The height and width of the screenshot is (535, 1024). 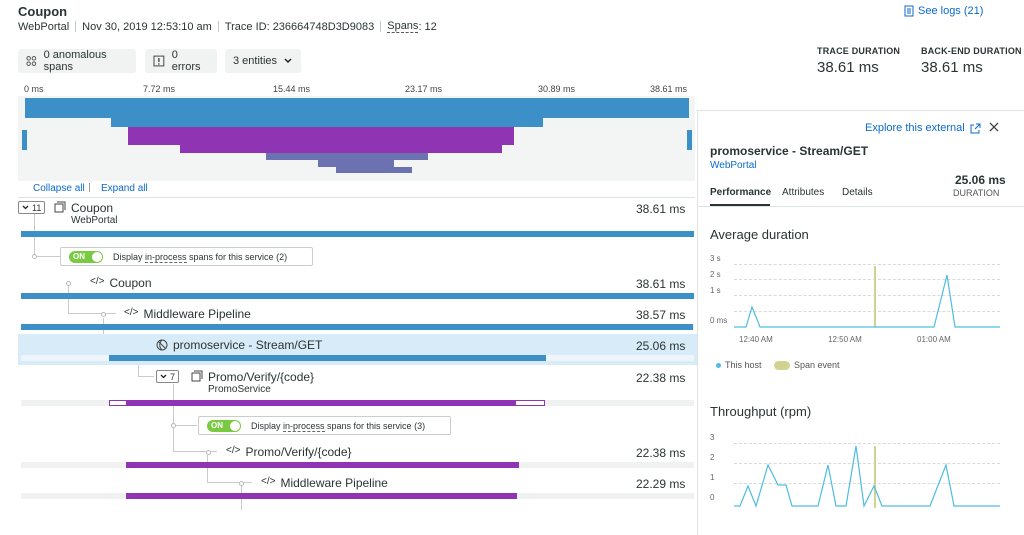 What do you see at coordinates (237, 256) in the screenshot?
I see `toggle-text-post: spans for this service (2)` at bounding box center [237, 256].